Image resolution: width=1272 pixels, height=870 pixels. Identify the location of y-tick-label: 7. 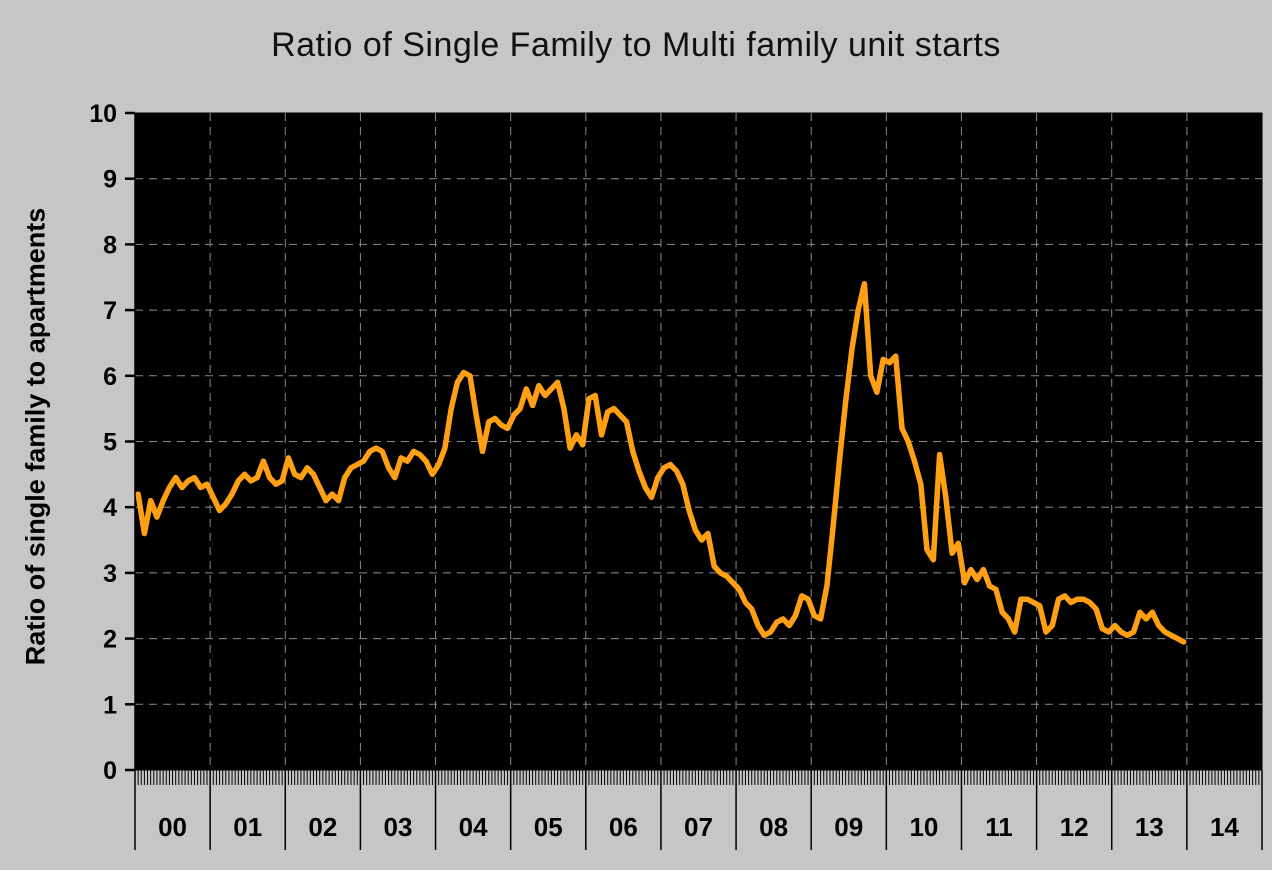
(110, 311).